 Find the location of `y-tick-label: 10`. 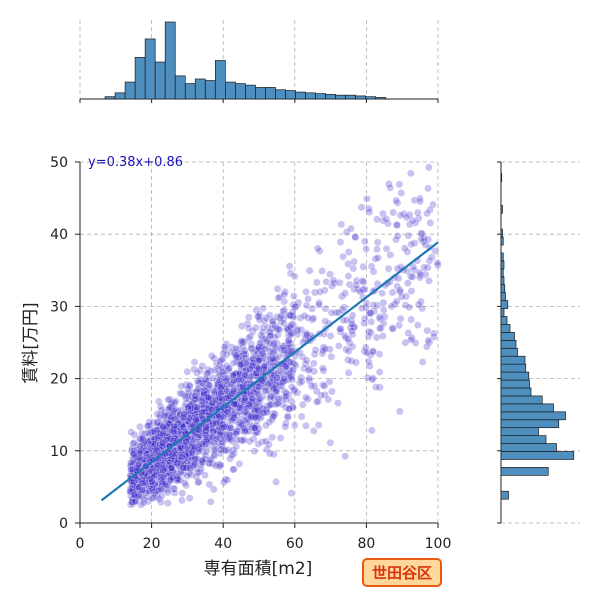

y-tick-label: 10 is located at coordinates (59, 452).